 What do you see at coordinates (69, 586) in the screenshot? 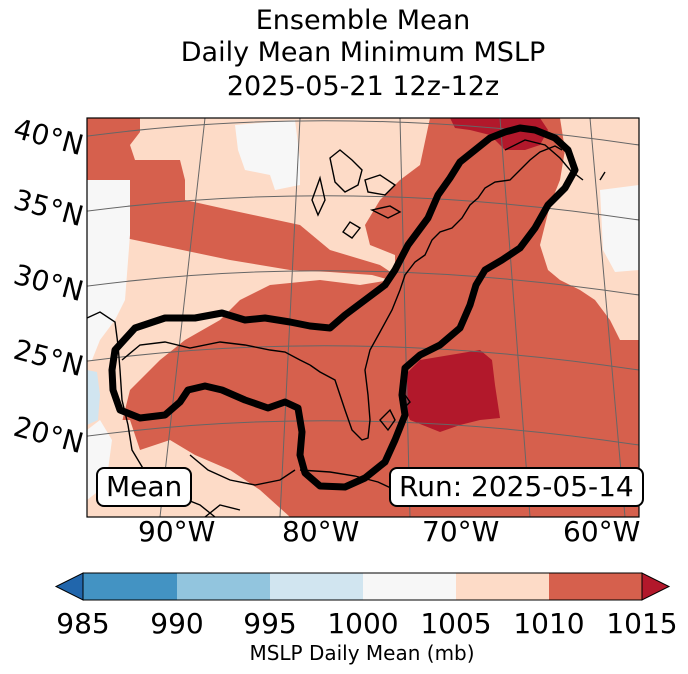
I see `colorbar-extend-low` at bounding box center [69, 586].